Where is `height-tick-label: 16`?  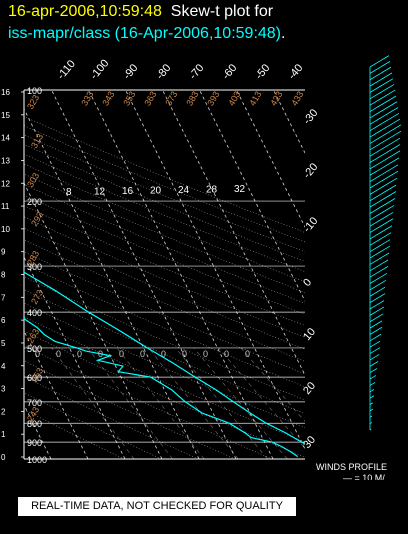 height-tick-label: 16 is located at coordinates (5, 92).